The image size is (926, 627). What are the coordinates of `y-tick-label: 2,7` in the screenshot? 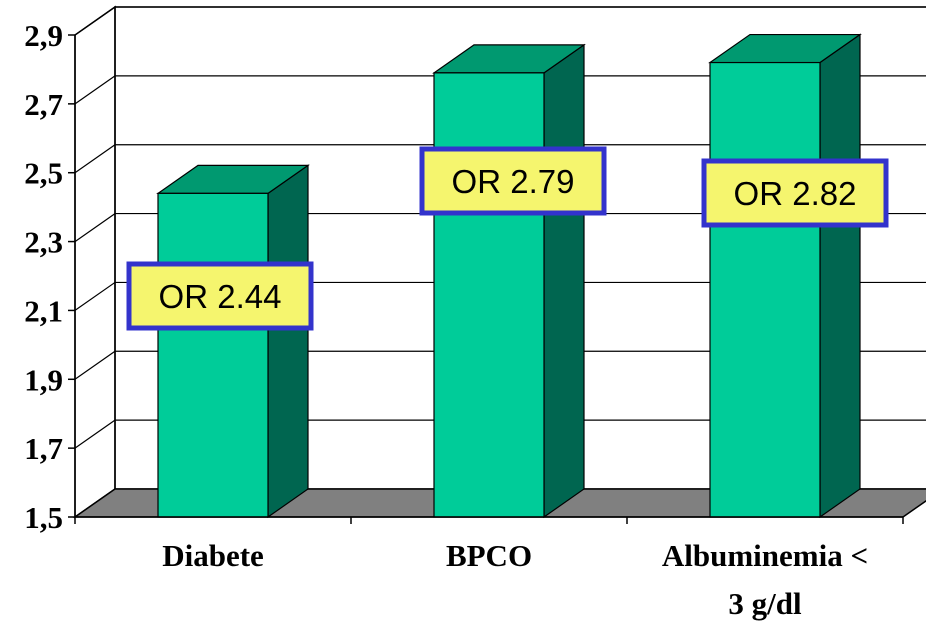 It's located at (43, 104).